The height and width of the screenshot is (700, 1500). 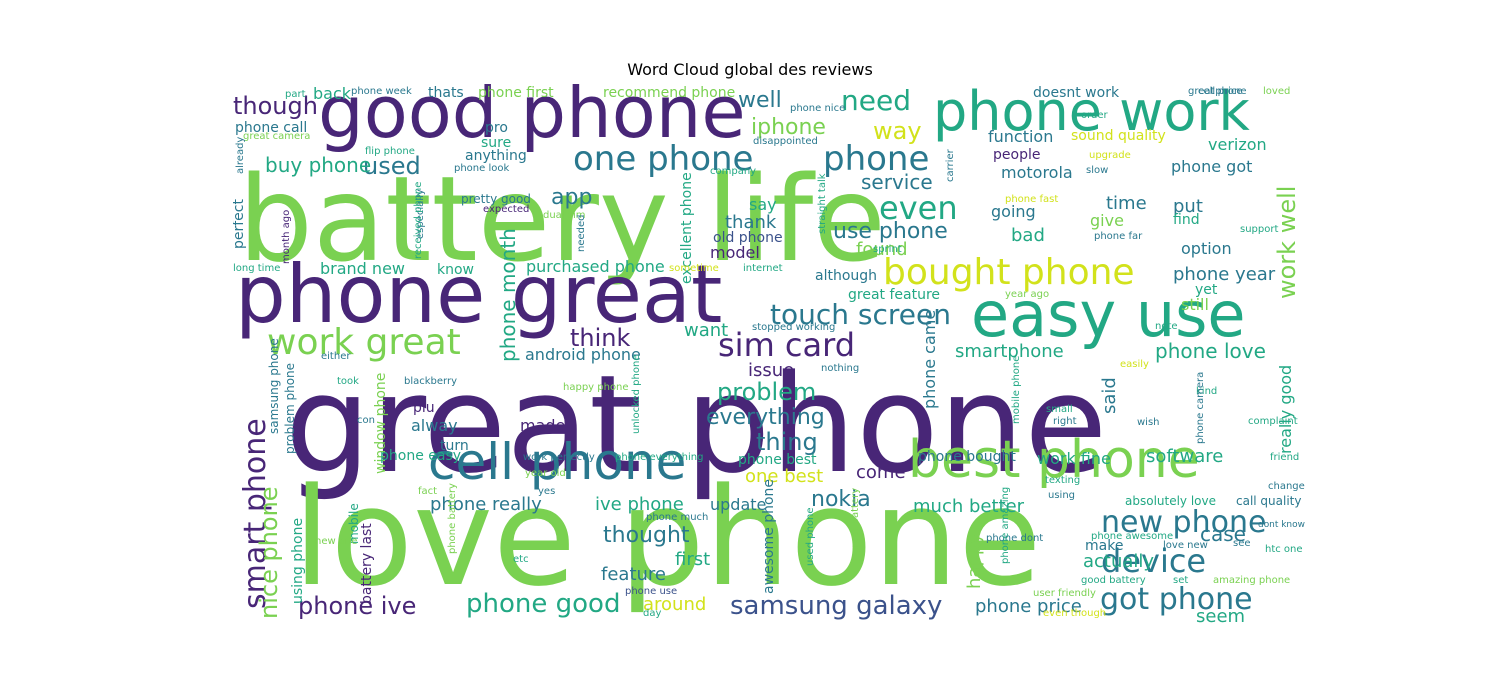 I want to click on word-already: already, so click(x=240, y=155).